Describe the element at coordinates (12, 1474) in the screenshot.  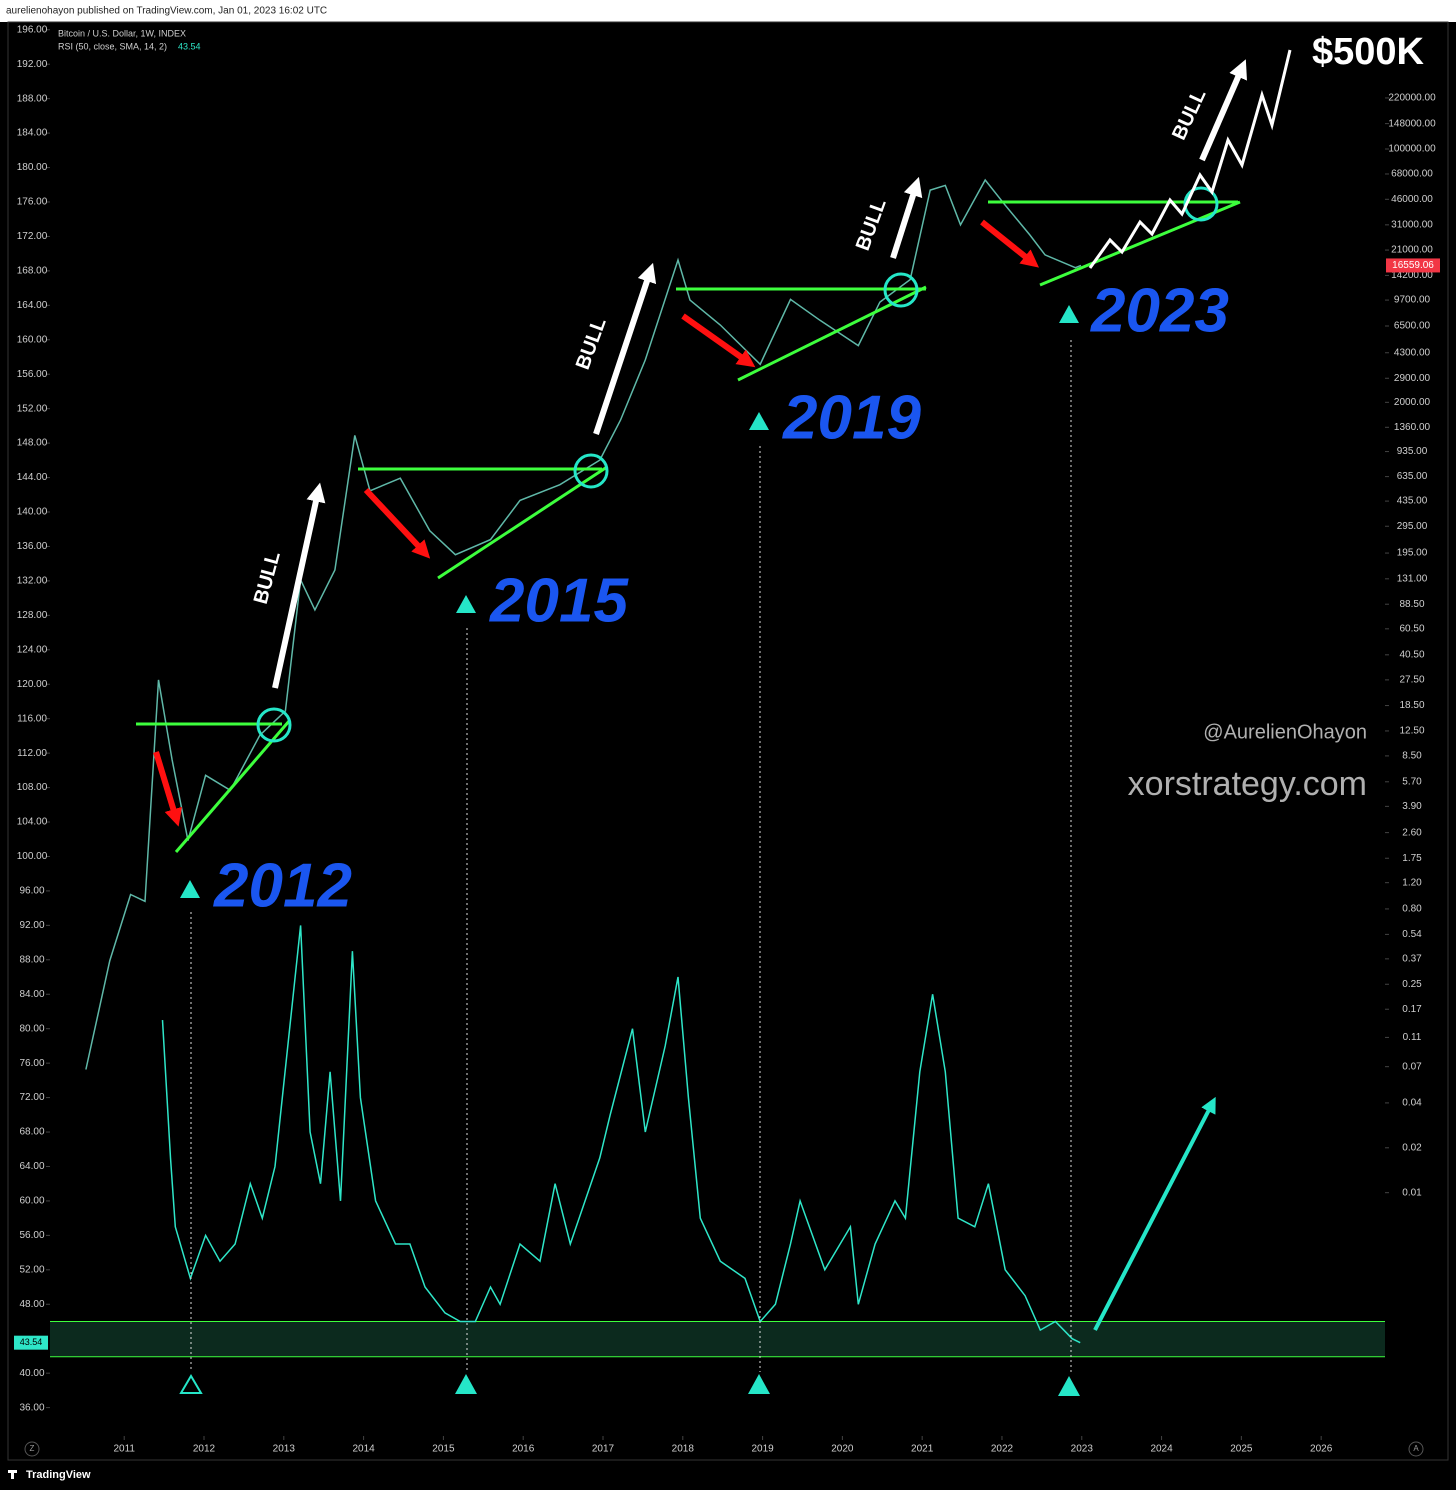
I see `brand-logo` at that location.